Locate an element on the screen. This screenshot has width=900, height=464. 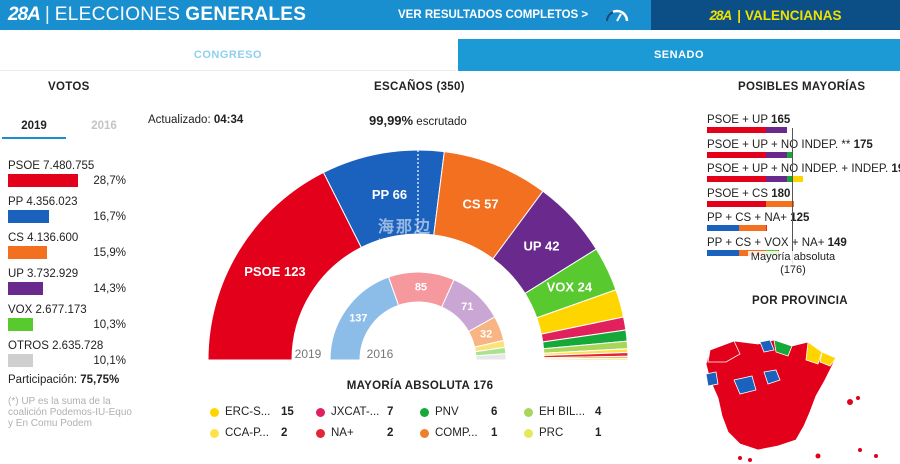
year-tab-2019: 2019 is located at coordinates (34, 126).